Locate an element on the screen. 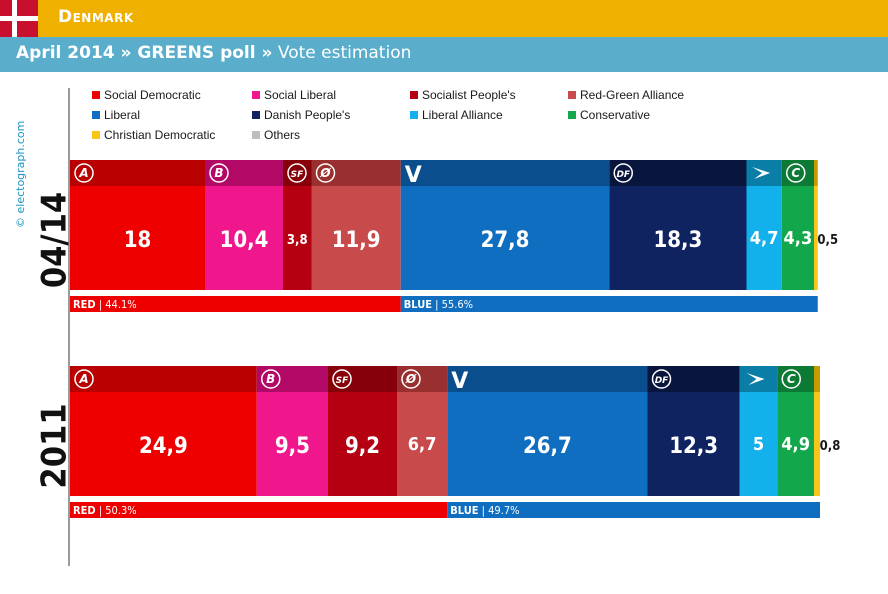 This screenshot has width=888, height=594. country-title: Denmark is located at coordinates (96, 17).